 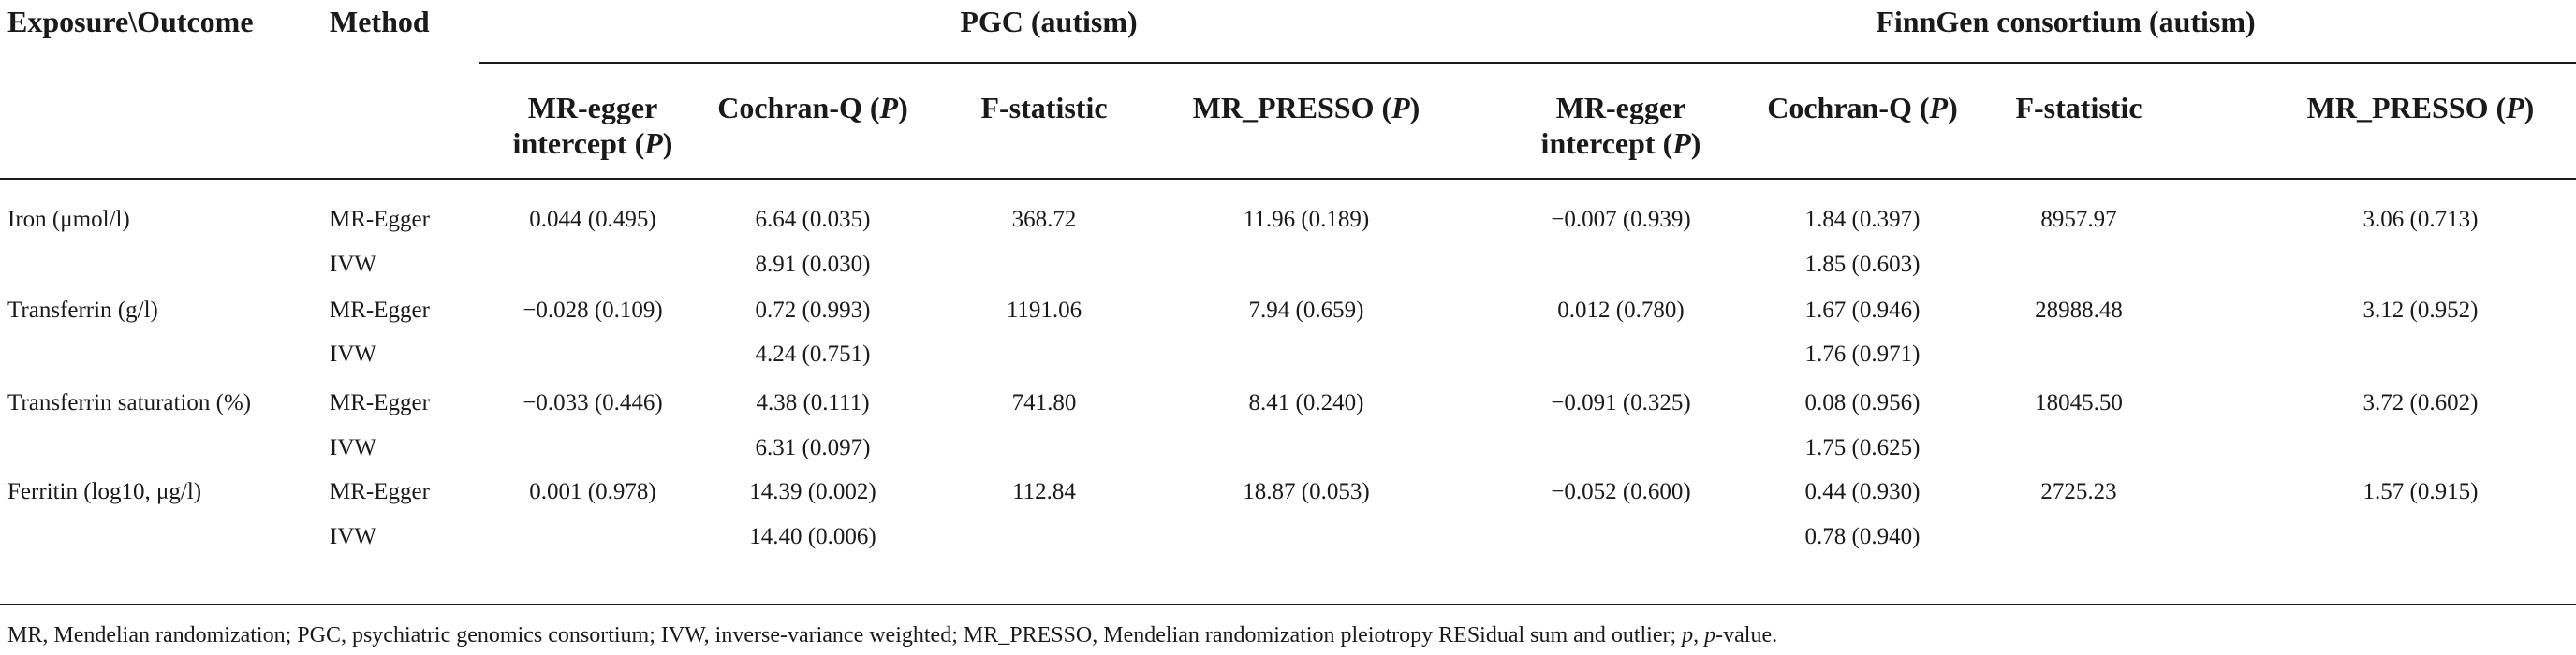 What do you see at coordinates (813, 219) in the screenshot?
I see `table-cell: 6.64 (0.035)` at bounding box center [813, 219].